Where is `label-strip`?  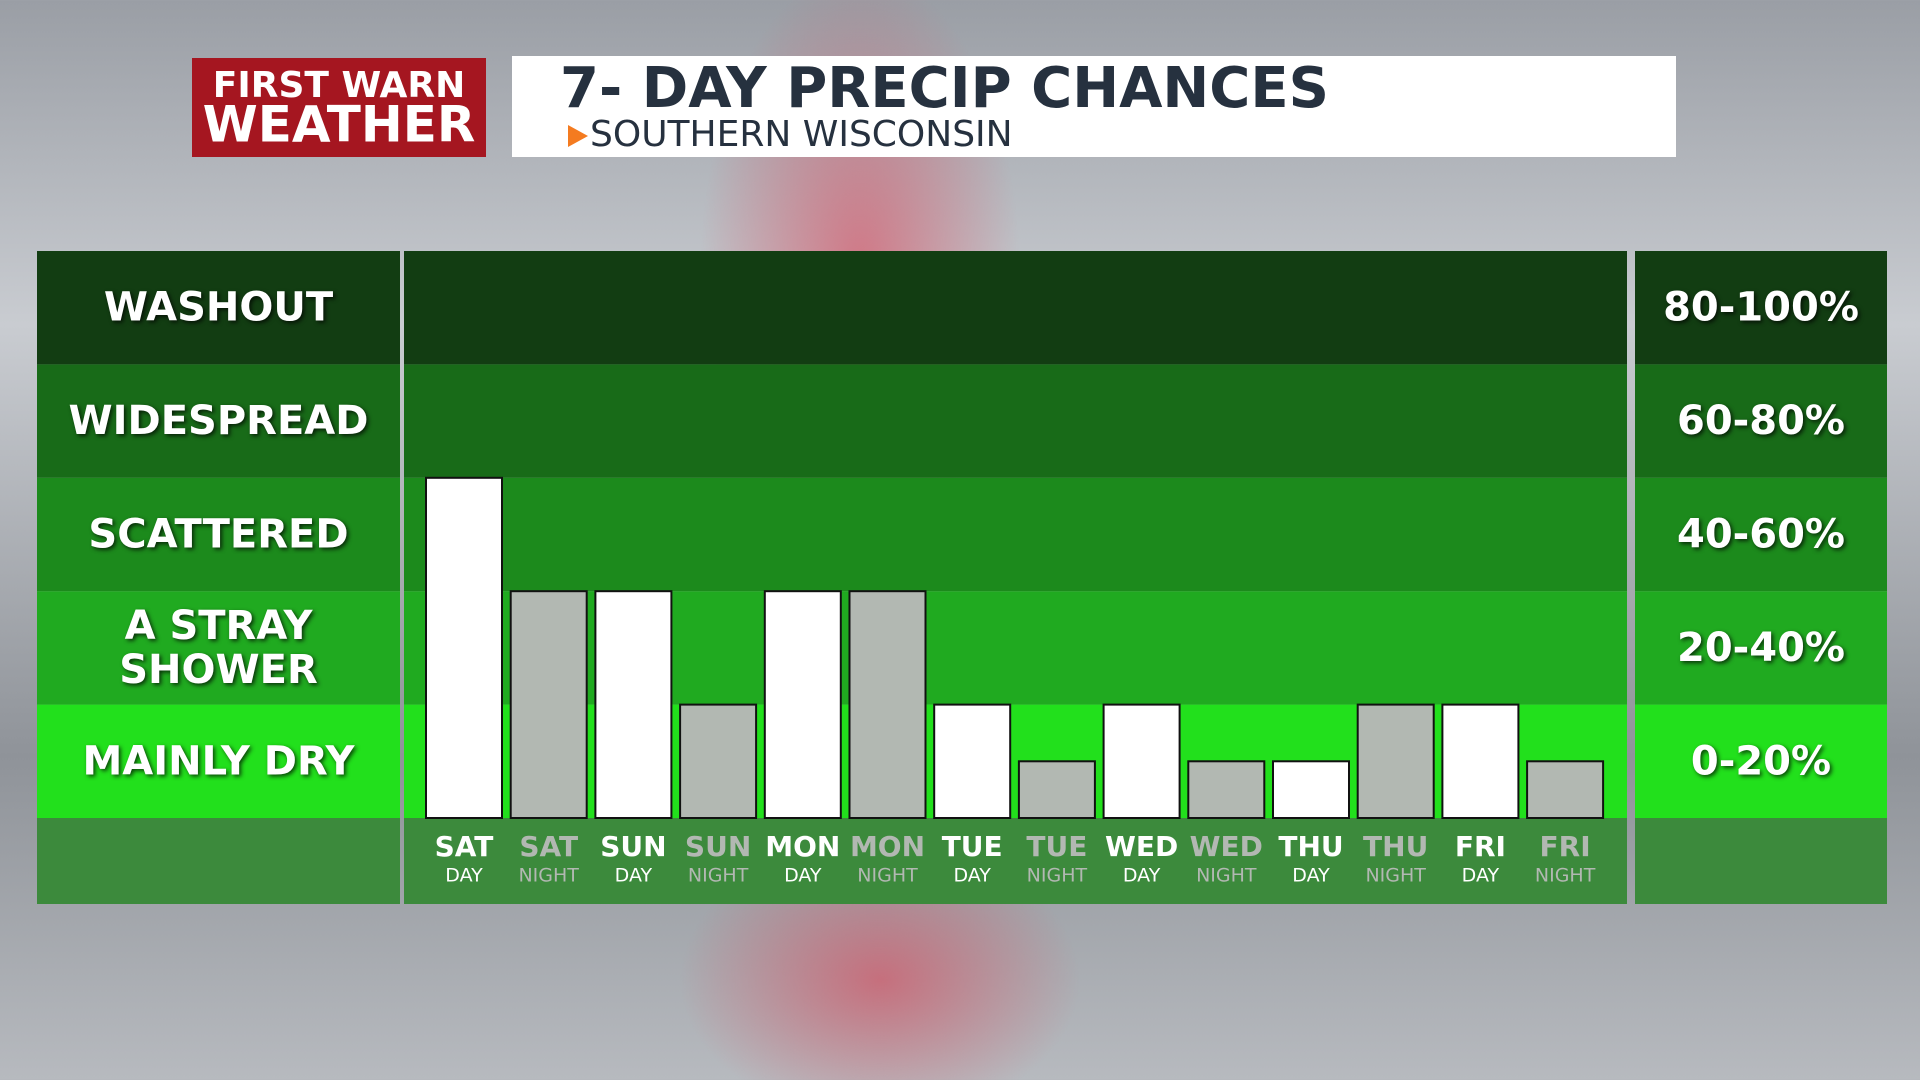
label-strip is located at coordinates (1015, 861).